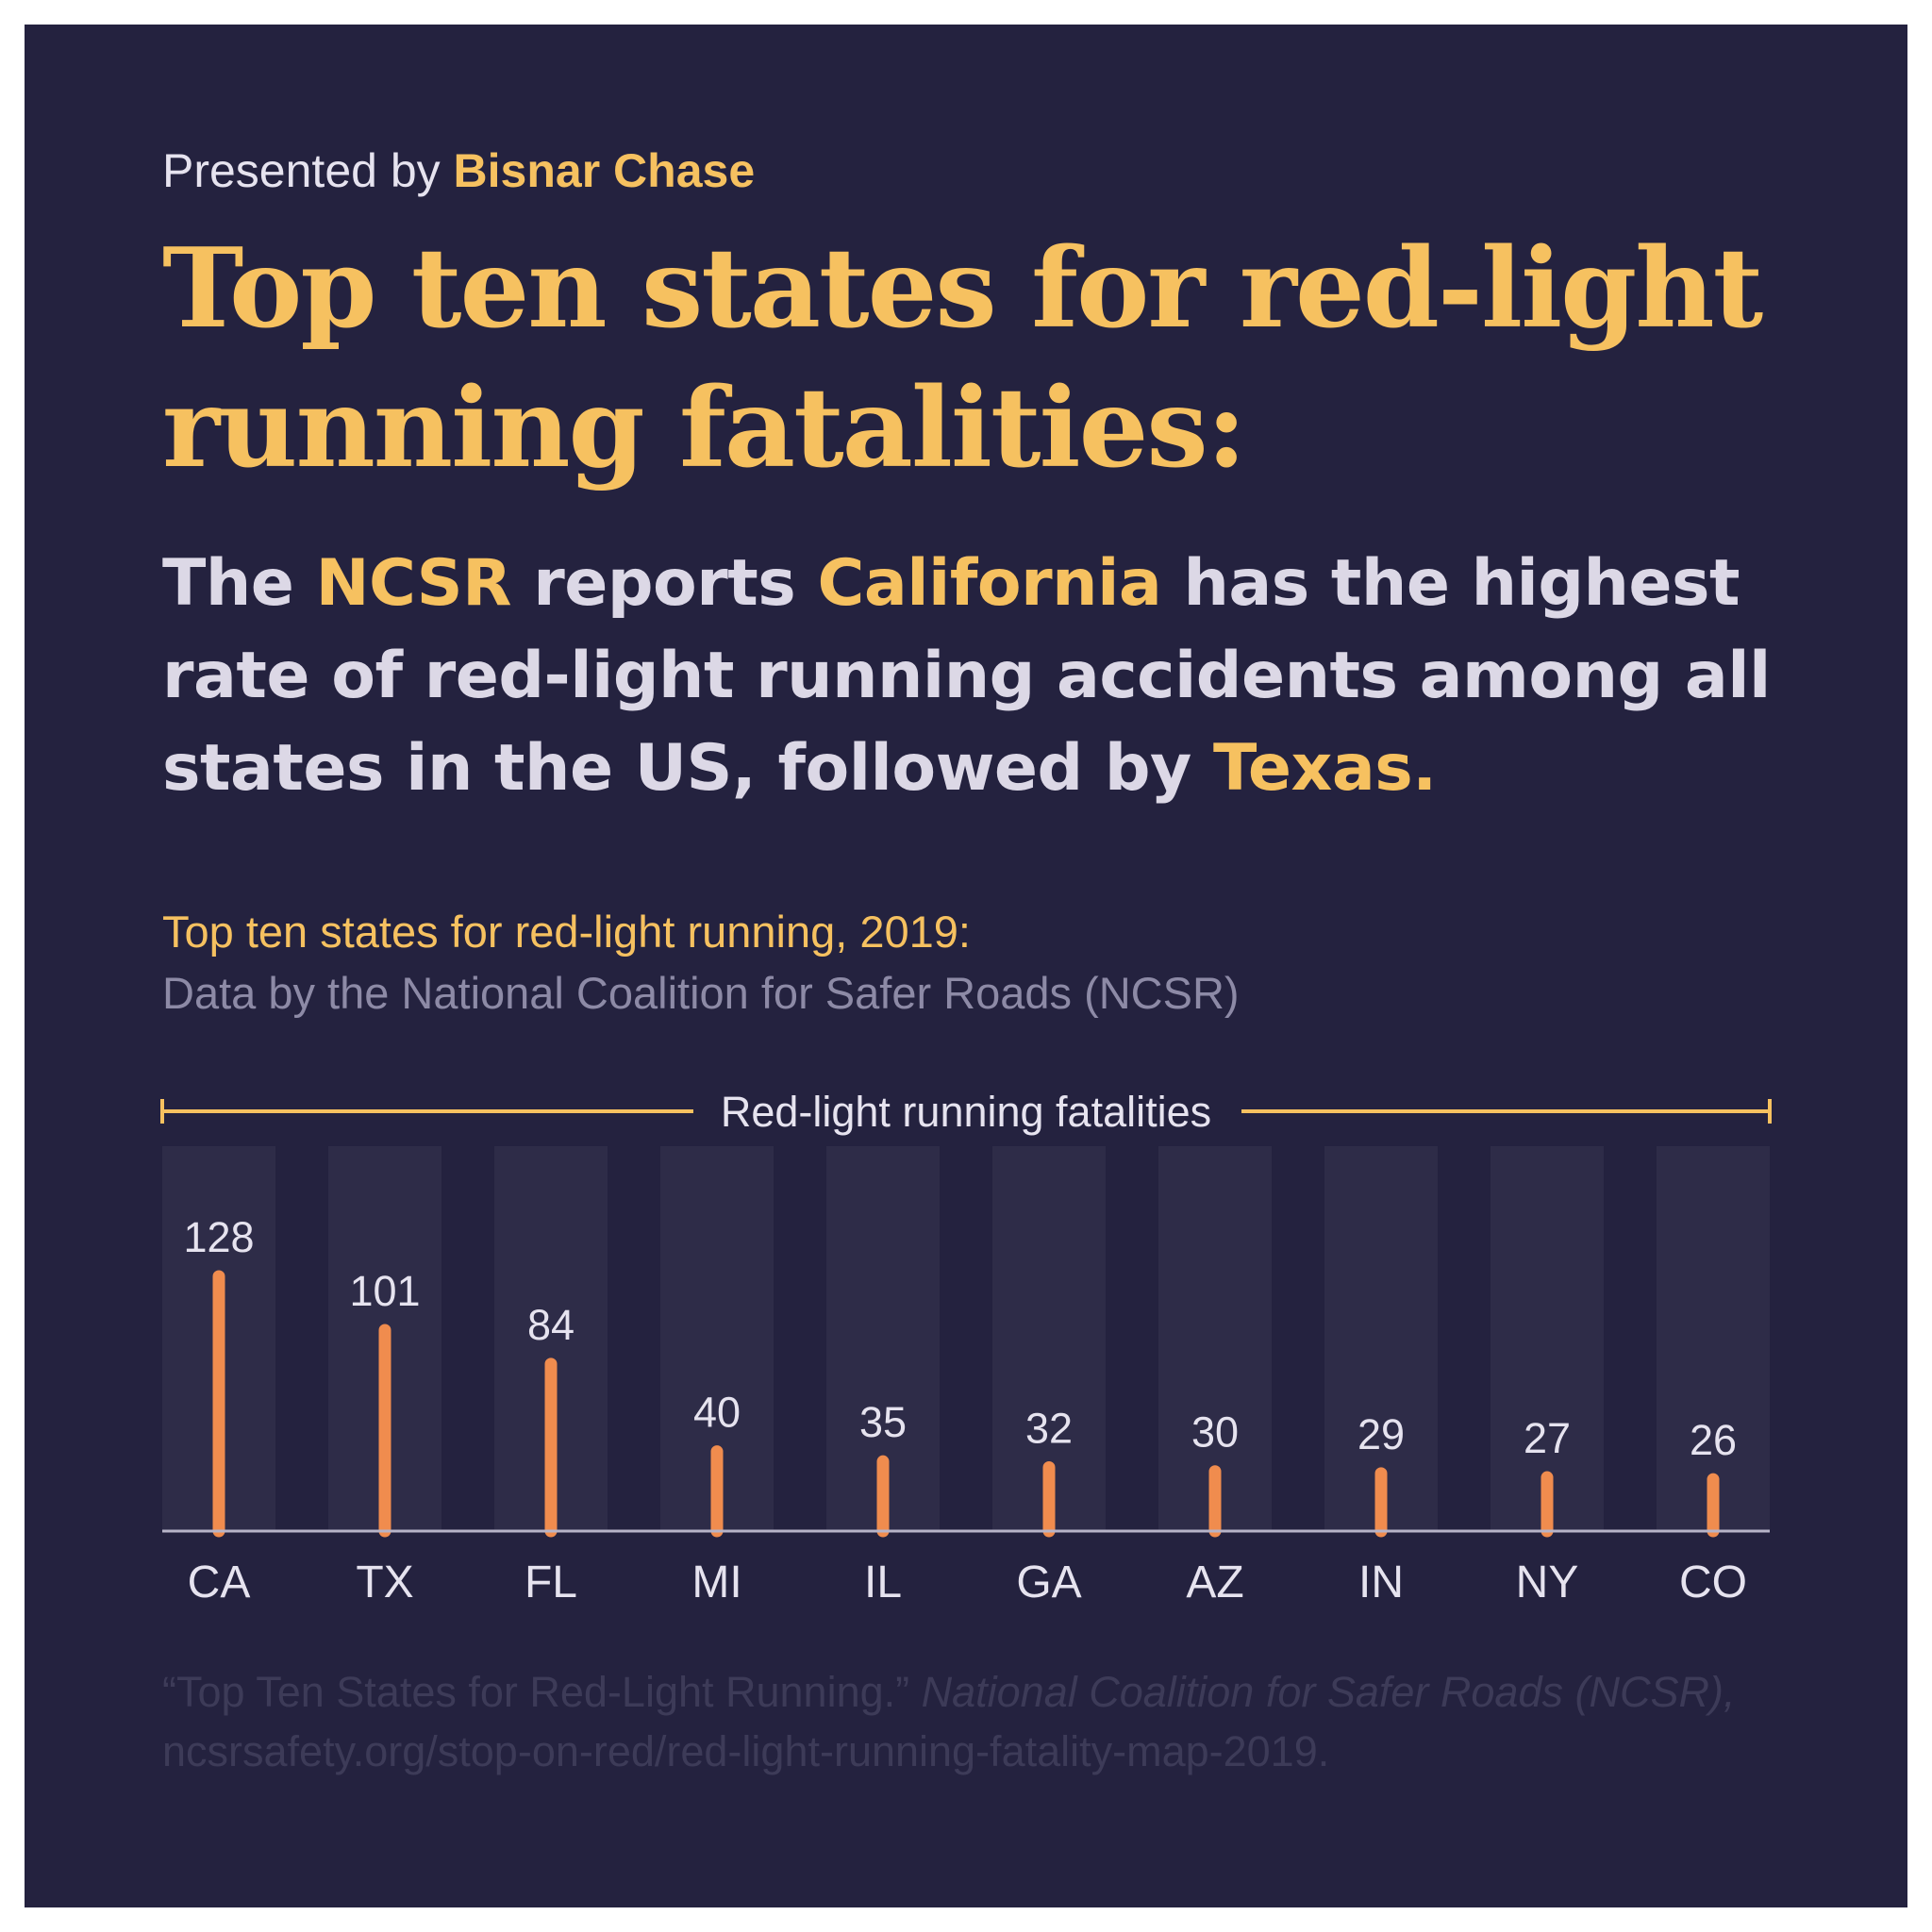 This screenshot has width=1932, height=1932. Describe the element at coordinates (1381, 1582) in the screenshot. I see `category-label: IN` at that location.